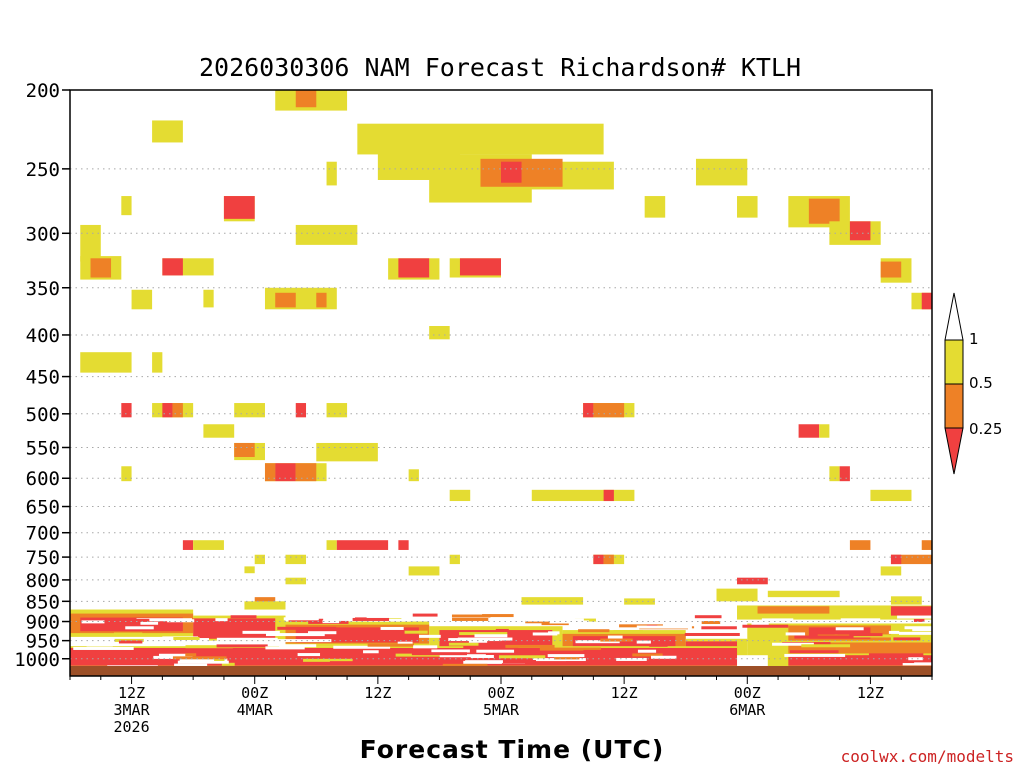 This screenshot has height=768, width=1024. Describe the element at coordinates (43, 534) in the screenshot. I see `y-tick-label-700: 700` at that location.